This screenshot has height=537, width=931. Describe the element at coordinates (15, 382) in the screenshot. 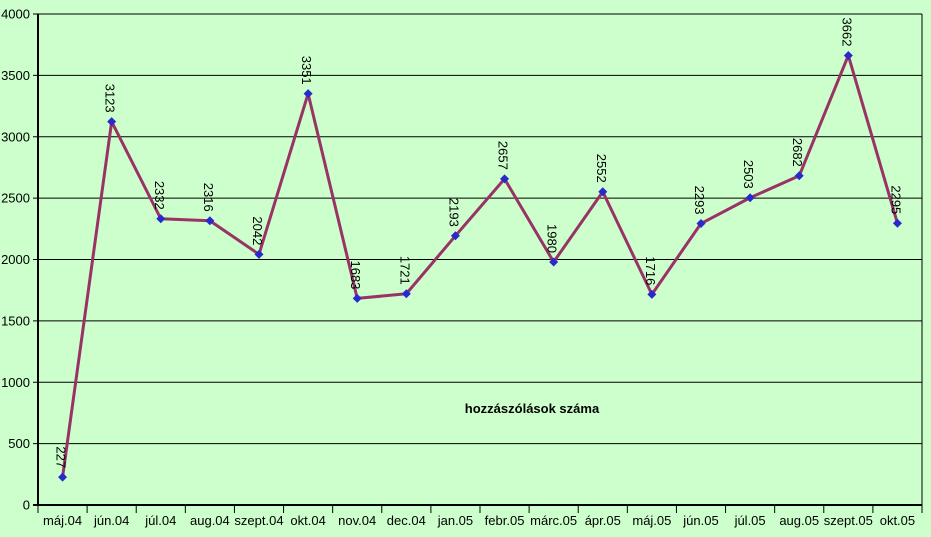

I see `y-axis-label: 1000` at that location.